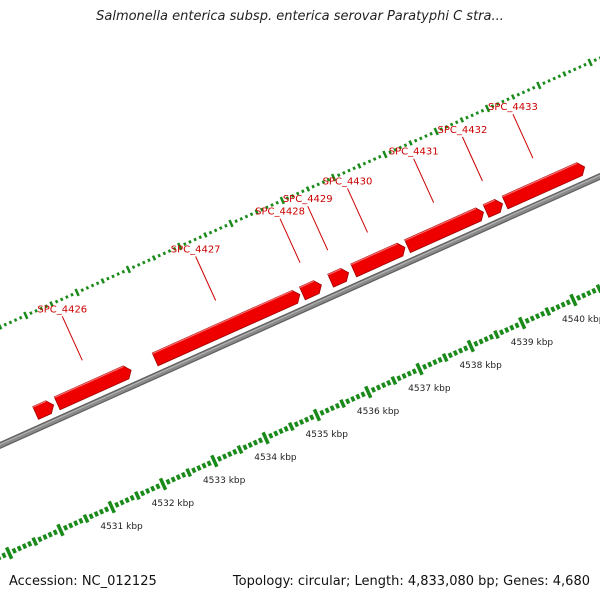  Describe the element at coordinates (463, 130) in the screenshot. I see `gene-label: SPC_4432` at that location.